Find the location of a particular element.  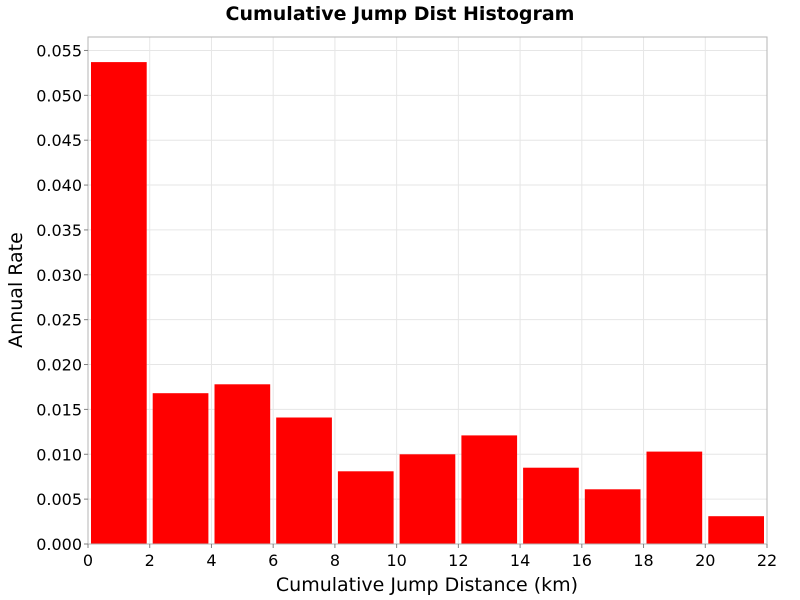

y-tick-label: 0.050 is located at coordinates (59, 95).